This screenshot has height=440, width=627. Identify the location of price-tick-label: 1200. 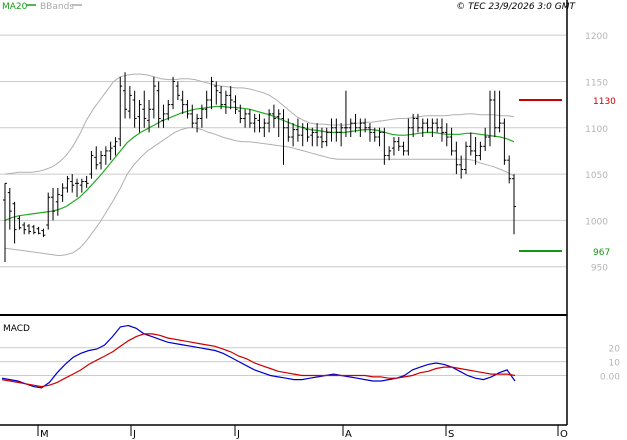
(596, 37).